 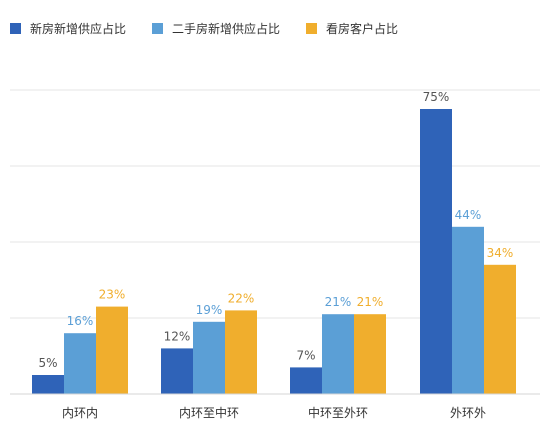 I want to click on data-label: 44%, so click(x=468, y=215).